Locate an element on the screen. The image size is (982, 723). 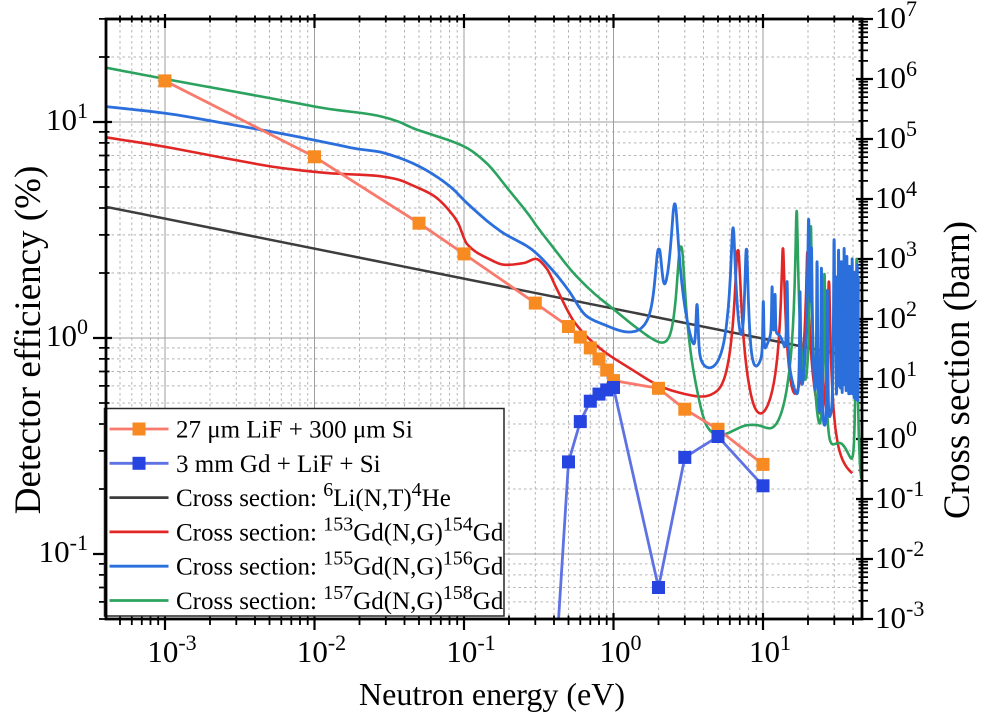
svg-text: 10⁰ is located at coordinates (620, 649).